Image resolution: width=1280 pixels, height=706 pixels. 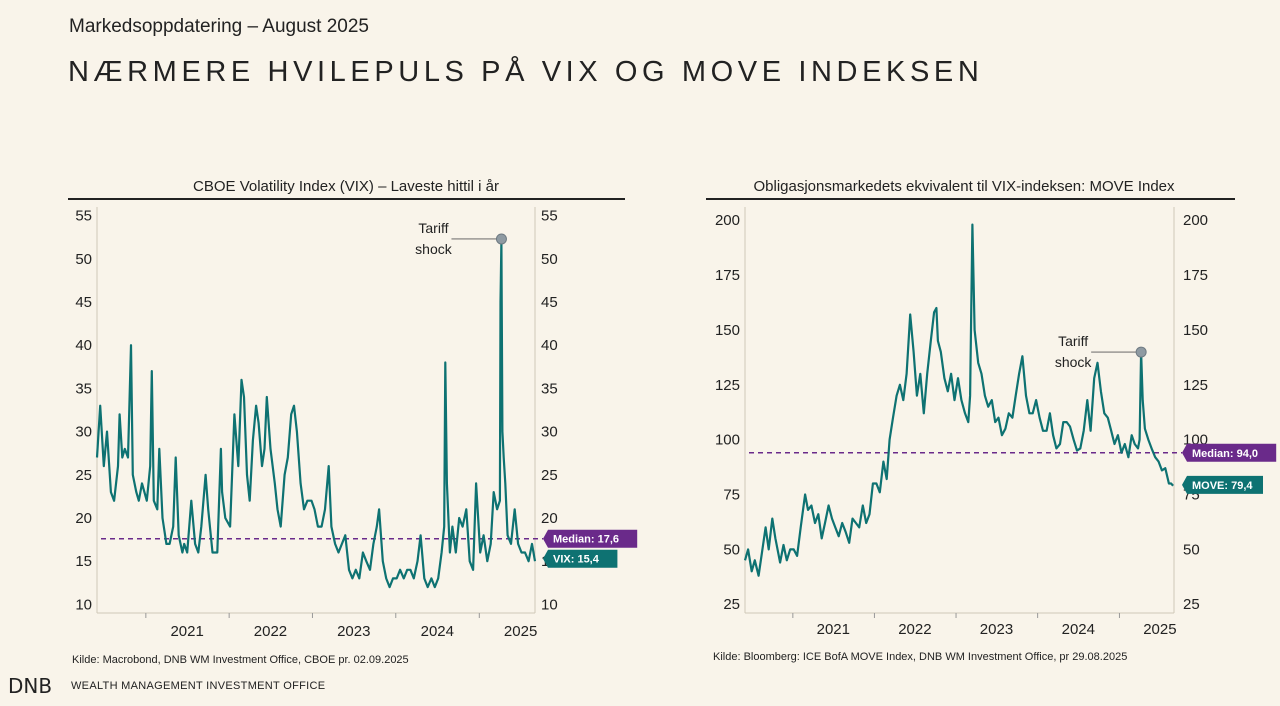 What do you see at coordinates (1195, 385) in the screenshot?
I see `move-ytick-right: 125` at bounding box center [1195, 385].